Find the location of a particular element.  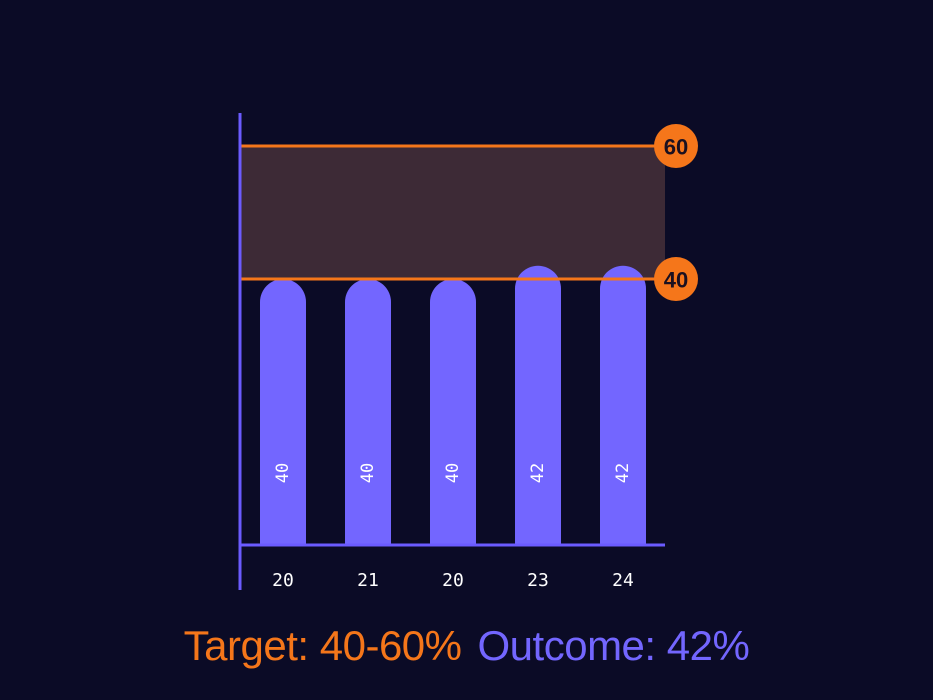

caption: Target: 40-60% Outcome: 42% is located at coordinates (466, 646).